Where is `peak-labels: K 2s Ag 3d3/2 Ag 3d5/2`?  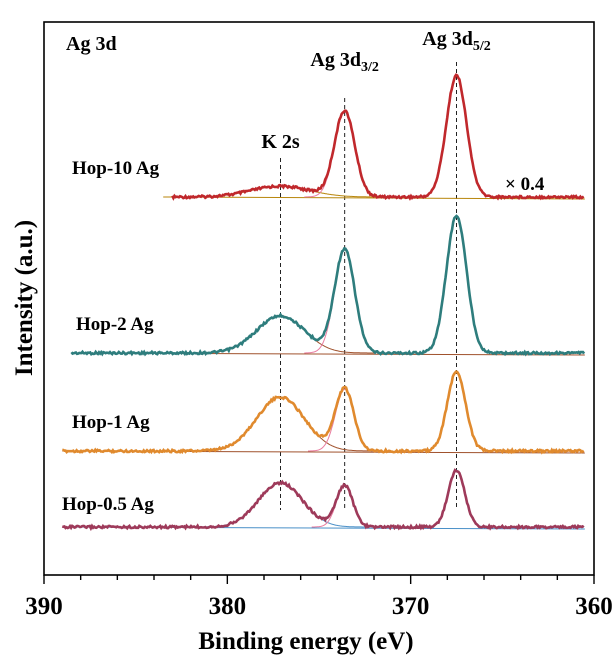
peak-labels: K 2s Ag 3d3/2 Ag 3d5/2 is located at coordinates (375, 90).